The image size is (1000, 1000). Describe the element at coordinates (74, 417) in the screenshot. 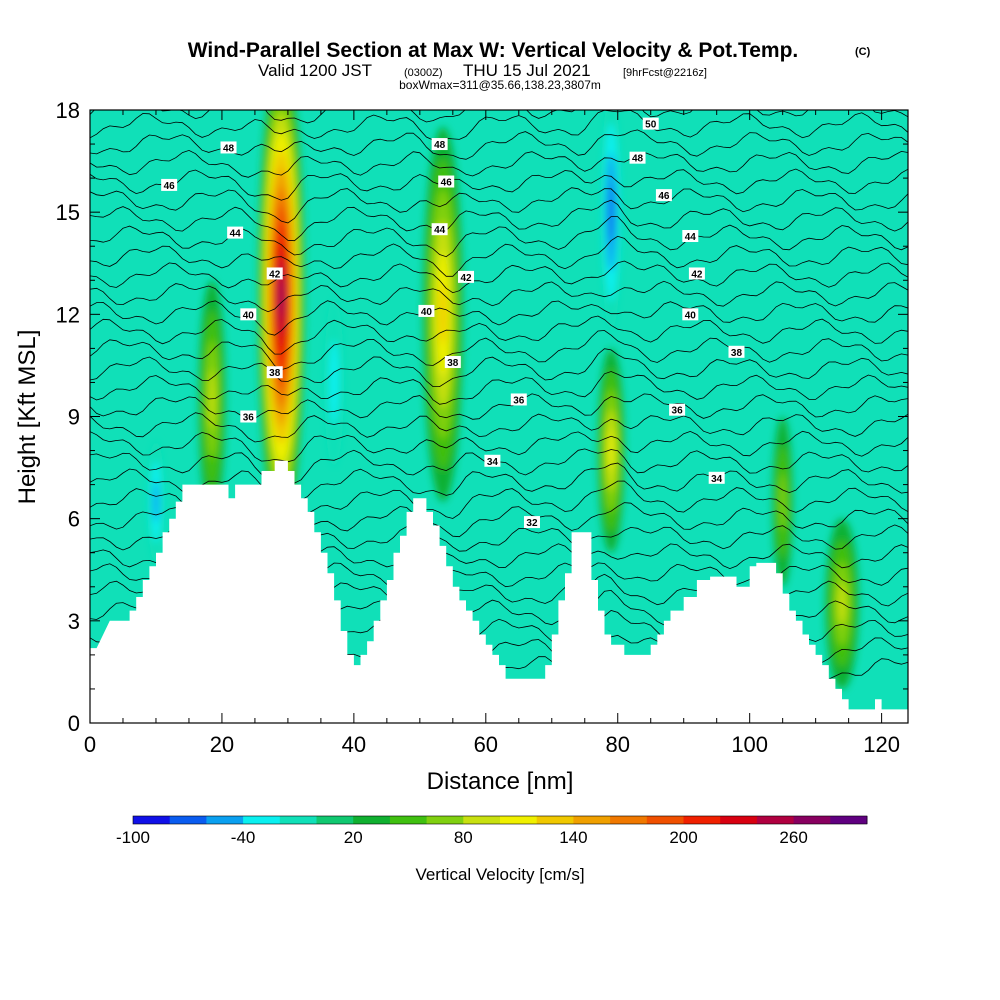

I see `y-tick-label: 9` at that location.